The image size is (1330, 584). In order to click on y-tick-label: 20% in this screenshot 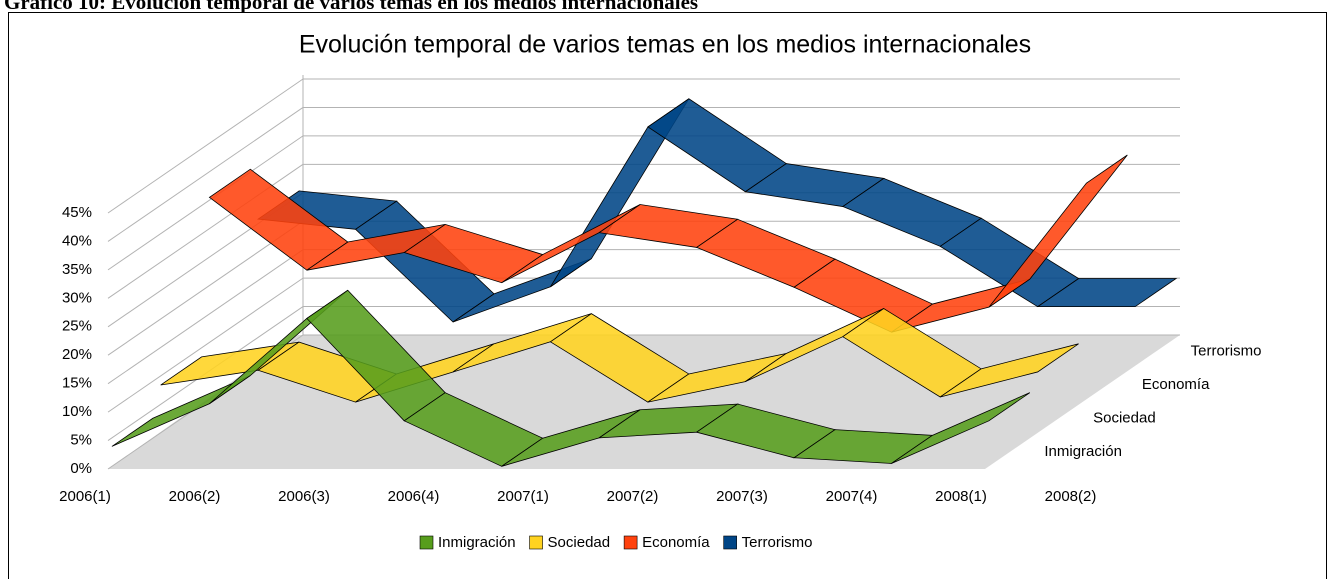, I will do `click(77, 354)`.